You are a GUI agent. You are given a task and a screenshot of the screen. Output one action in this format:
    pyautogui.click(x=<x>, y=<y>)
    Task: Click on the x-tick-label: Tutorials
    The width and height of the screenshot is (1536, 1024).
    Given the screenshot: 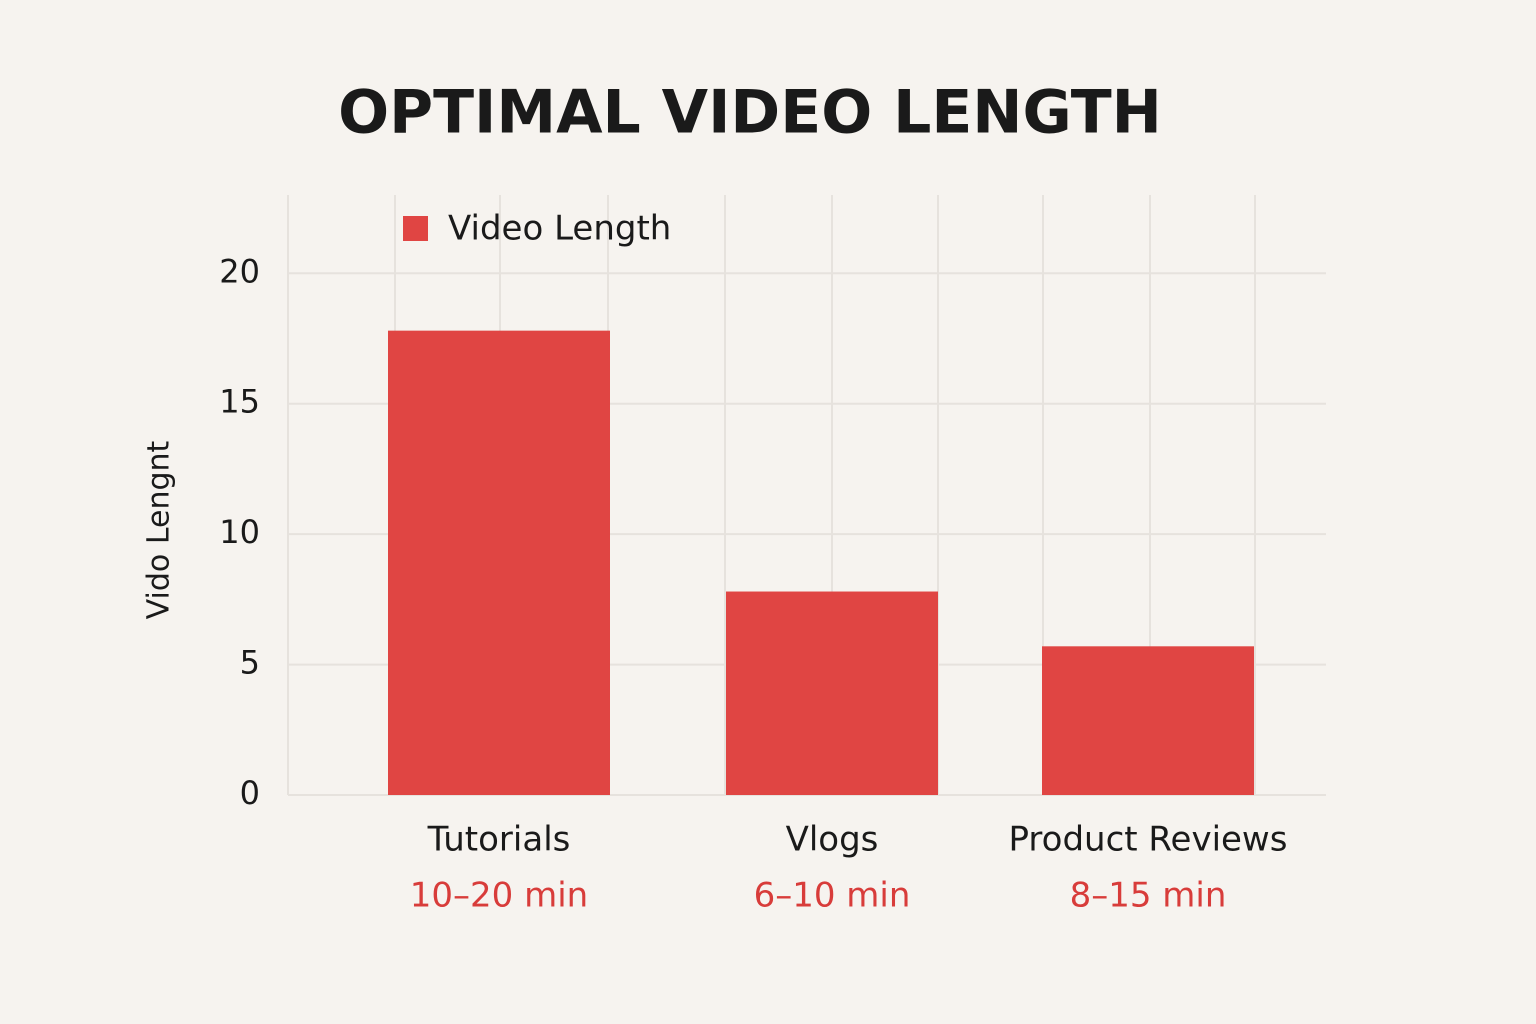 What is the action you would take?
    pyautogui.click(x=499, y=840)
    